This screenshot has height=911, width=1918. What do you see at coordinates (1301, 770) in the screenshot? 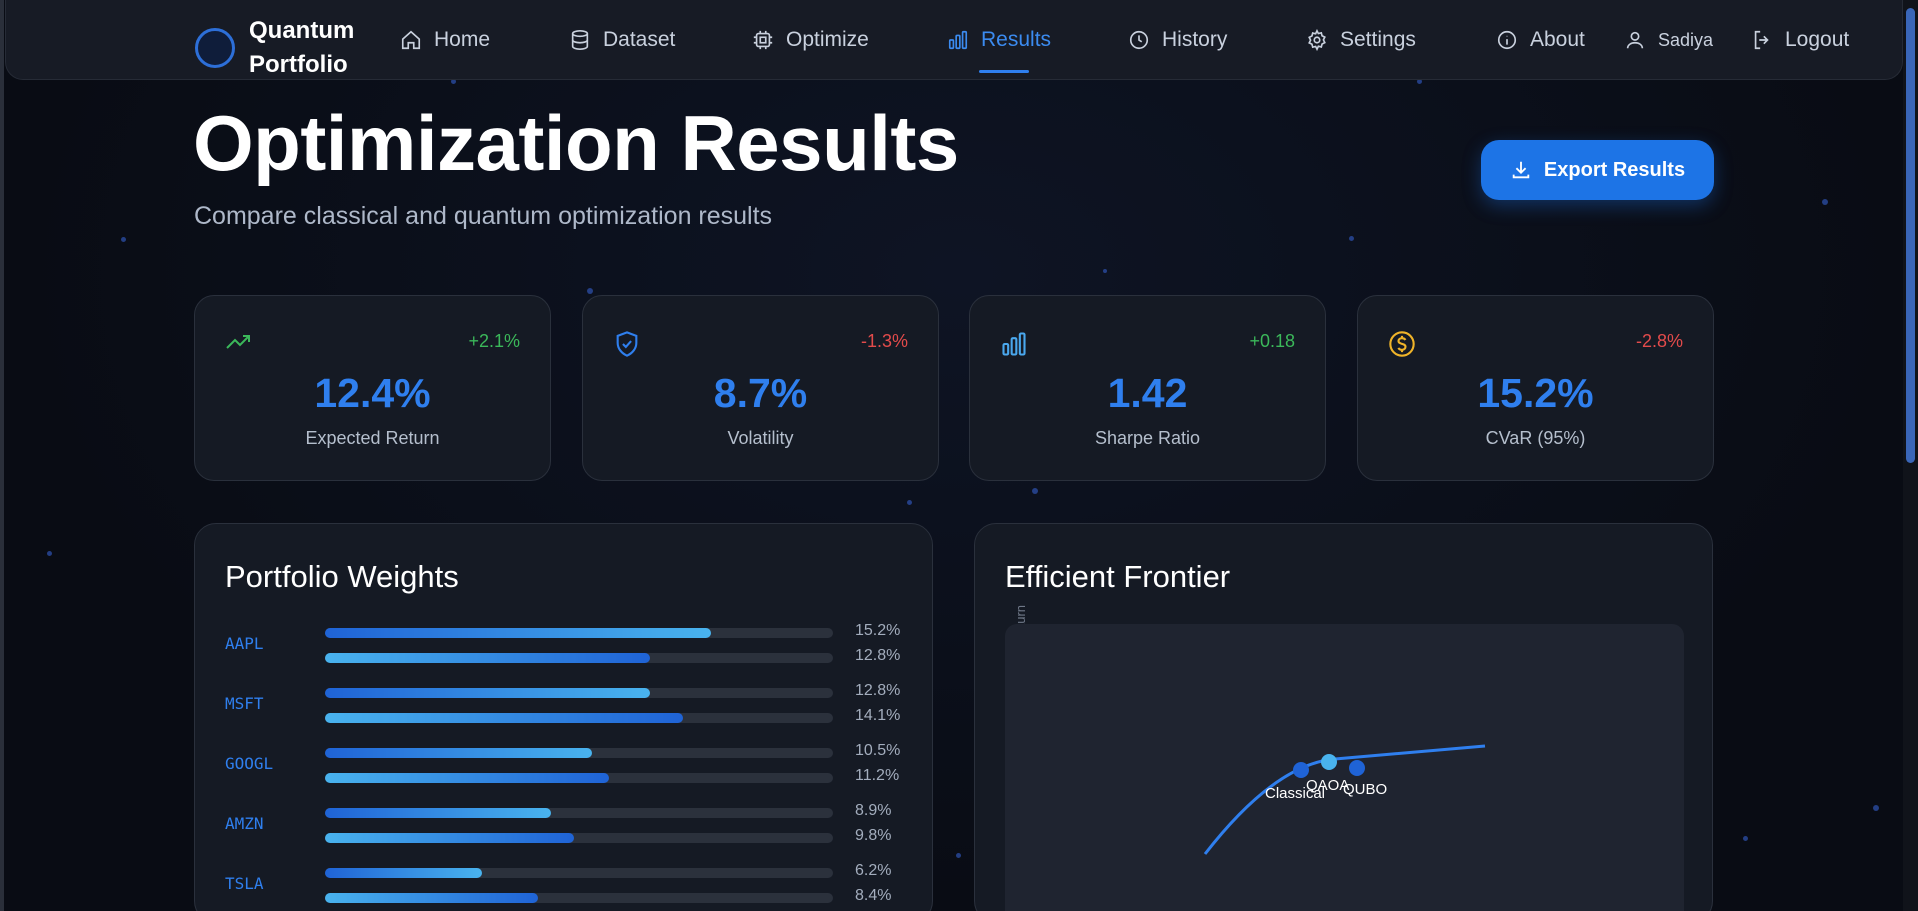
I see `point-classical` at bounding box center [1301, 770].